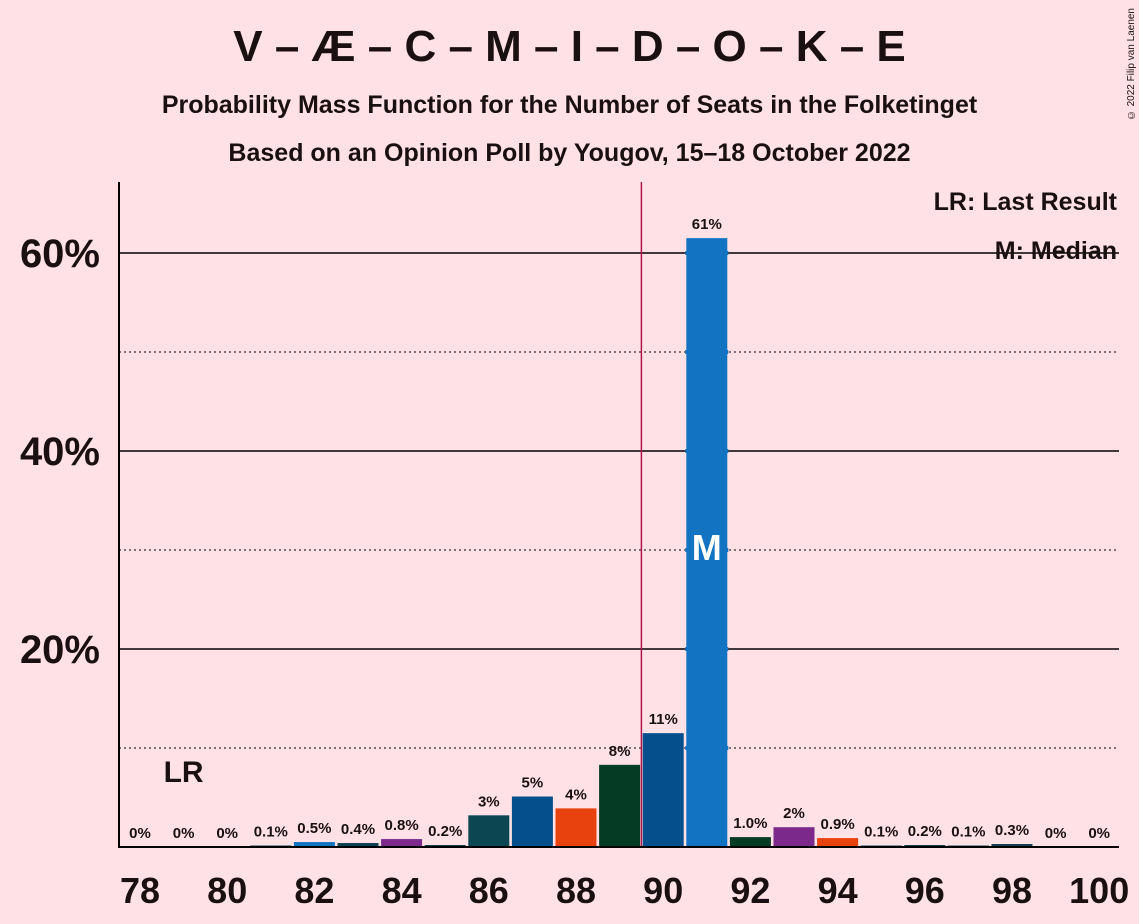  Describe the element at coordinates (837, 824) in the screenshot. I see `bar-value-label: 0.9%` at that location.